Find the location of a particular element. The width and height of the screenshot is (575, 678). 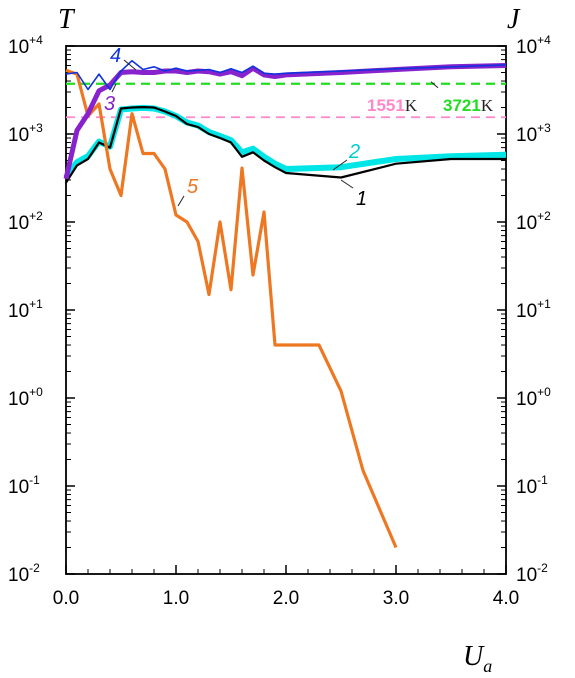

y-tick-label-right: 10+1 is located at coordinates (533, 309).